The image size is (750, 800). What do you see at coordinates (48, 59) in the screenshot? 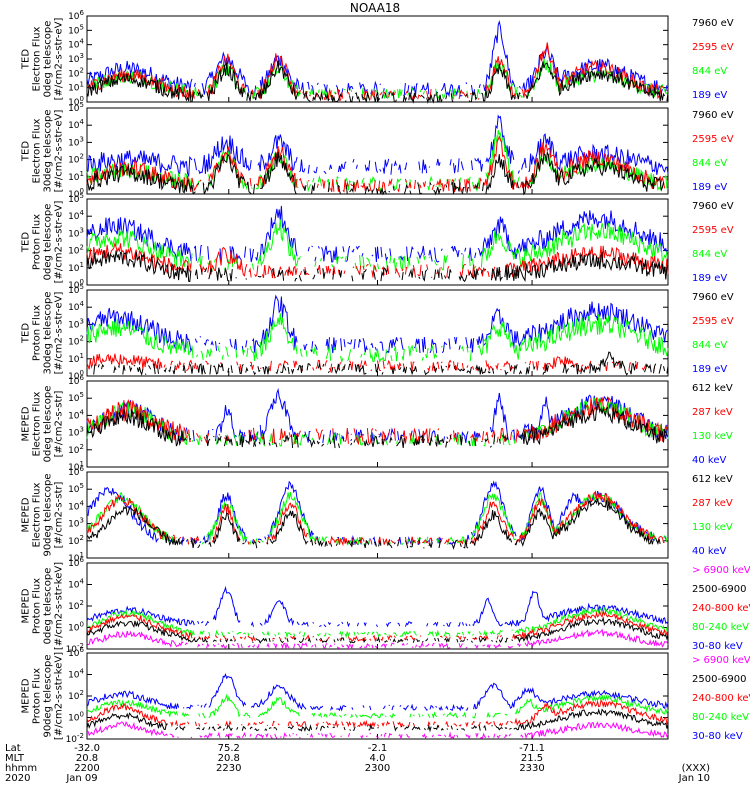
I see `y-axis-label-line: 0deg telescope` at bounding box center [48, 59].